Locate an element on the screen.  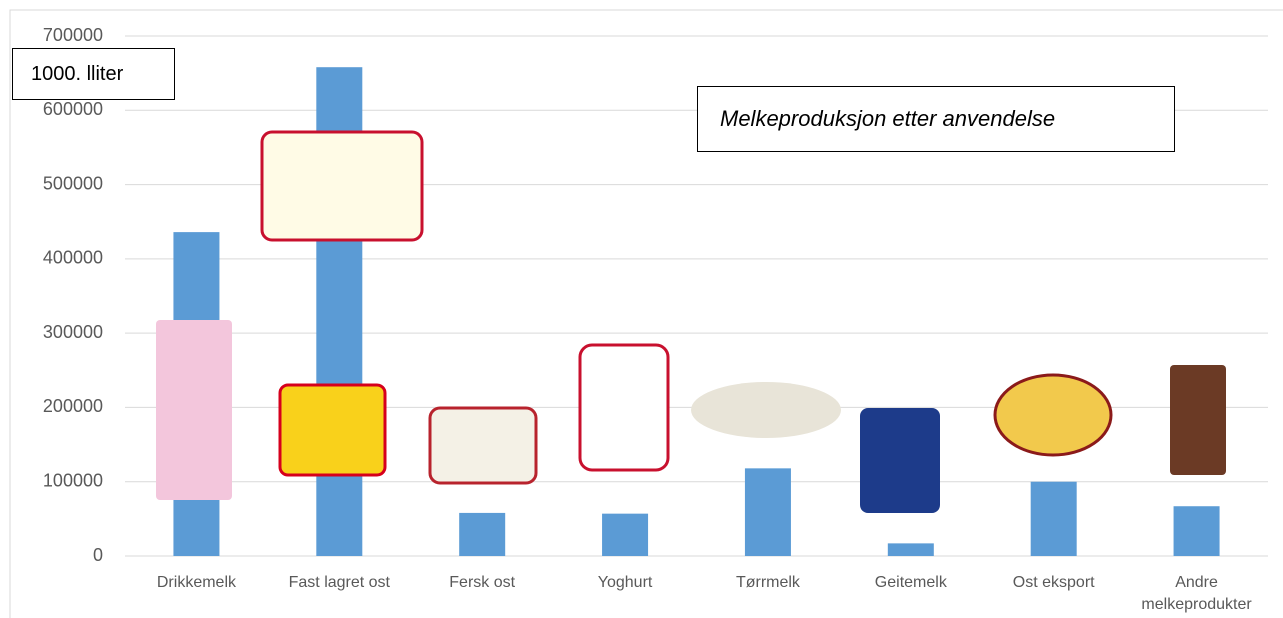
y-tick-label: 0 is located at coordinates (98, 555).